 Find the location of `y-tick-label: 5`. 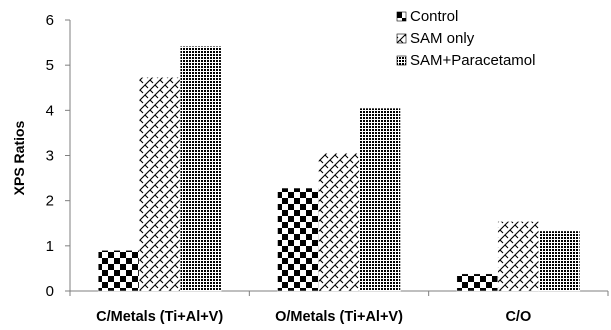

y-tick-label: 5 is located at coordinates (50, 65).